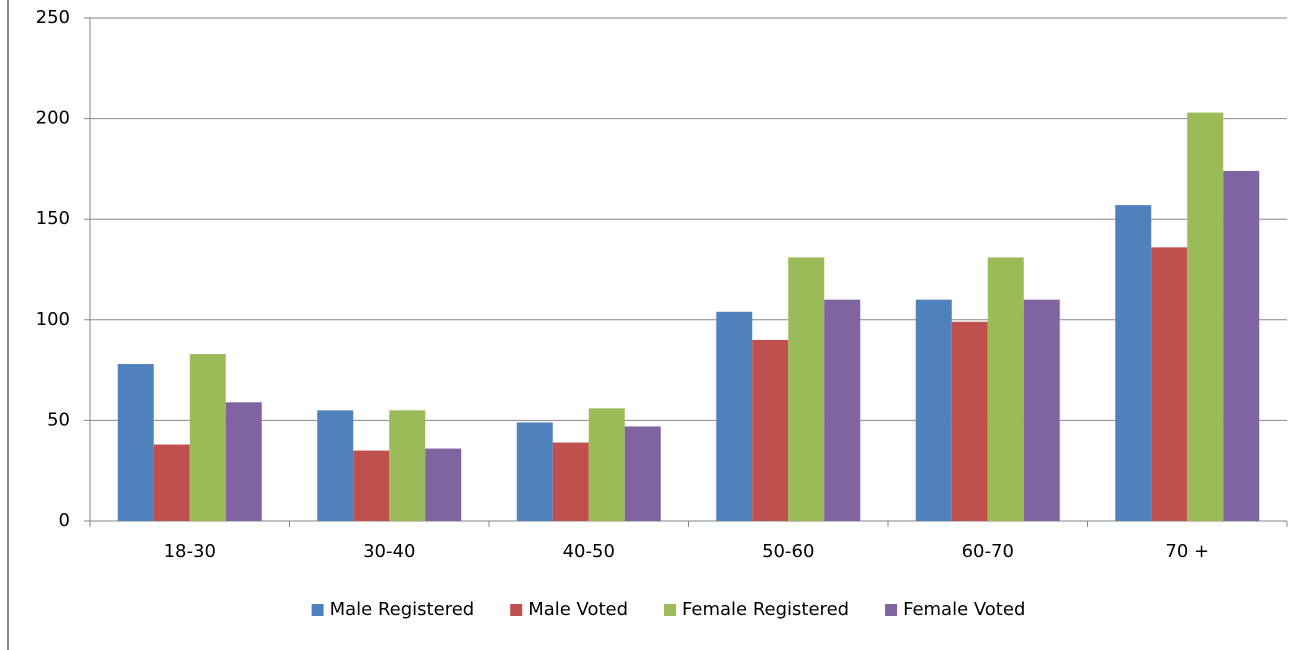  What do you see at coordinates (190, 551) in the screenshot?
I see `x-tick-label: 18-30` at bounding box center [190, 551].